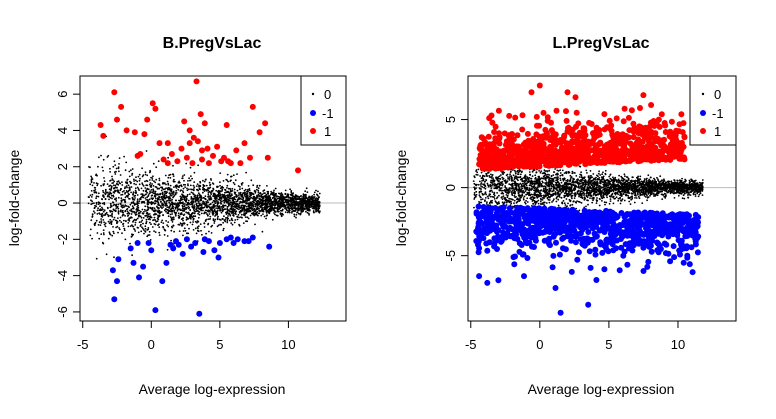 This screenshot has height=419, width=776. Describe the element at coordinates (151, 344) in the screenshot. I see `x-tick-label: 0` at that location.